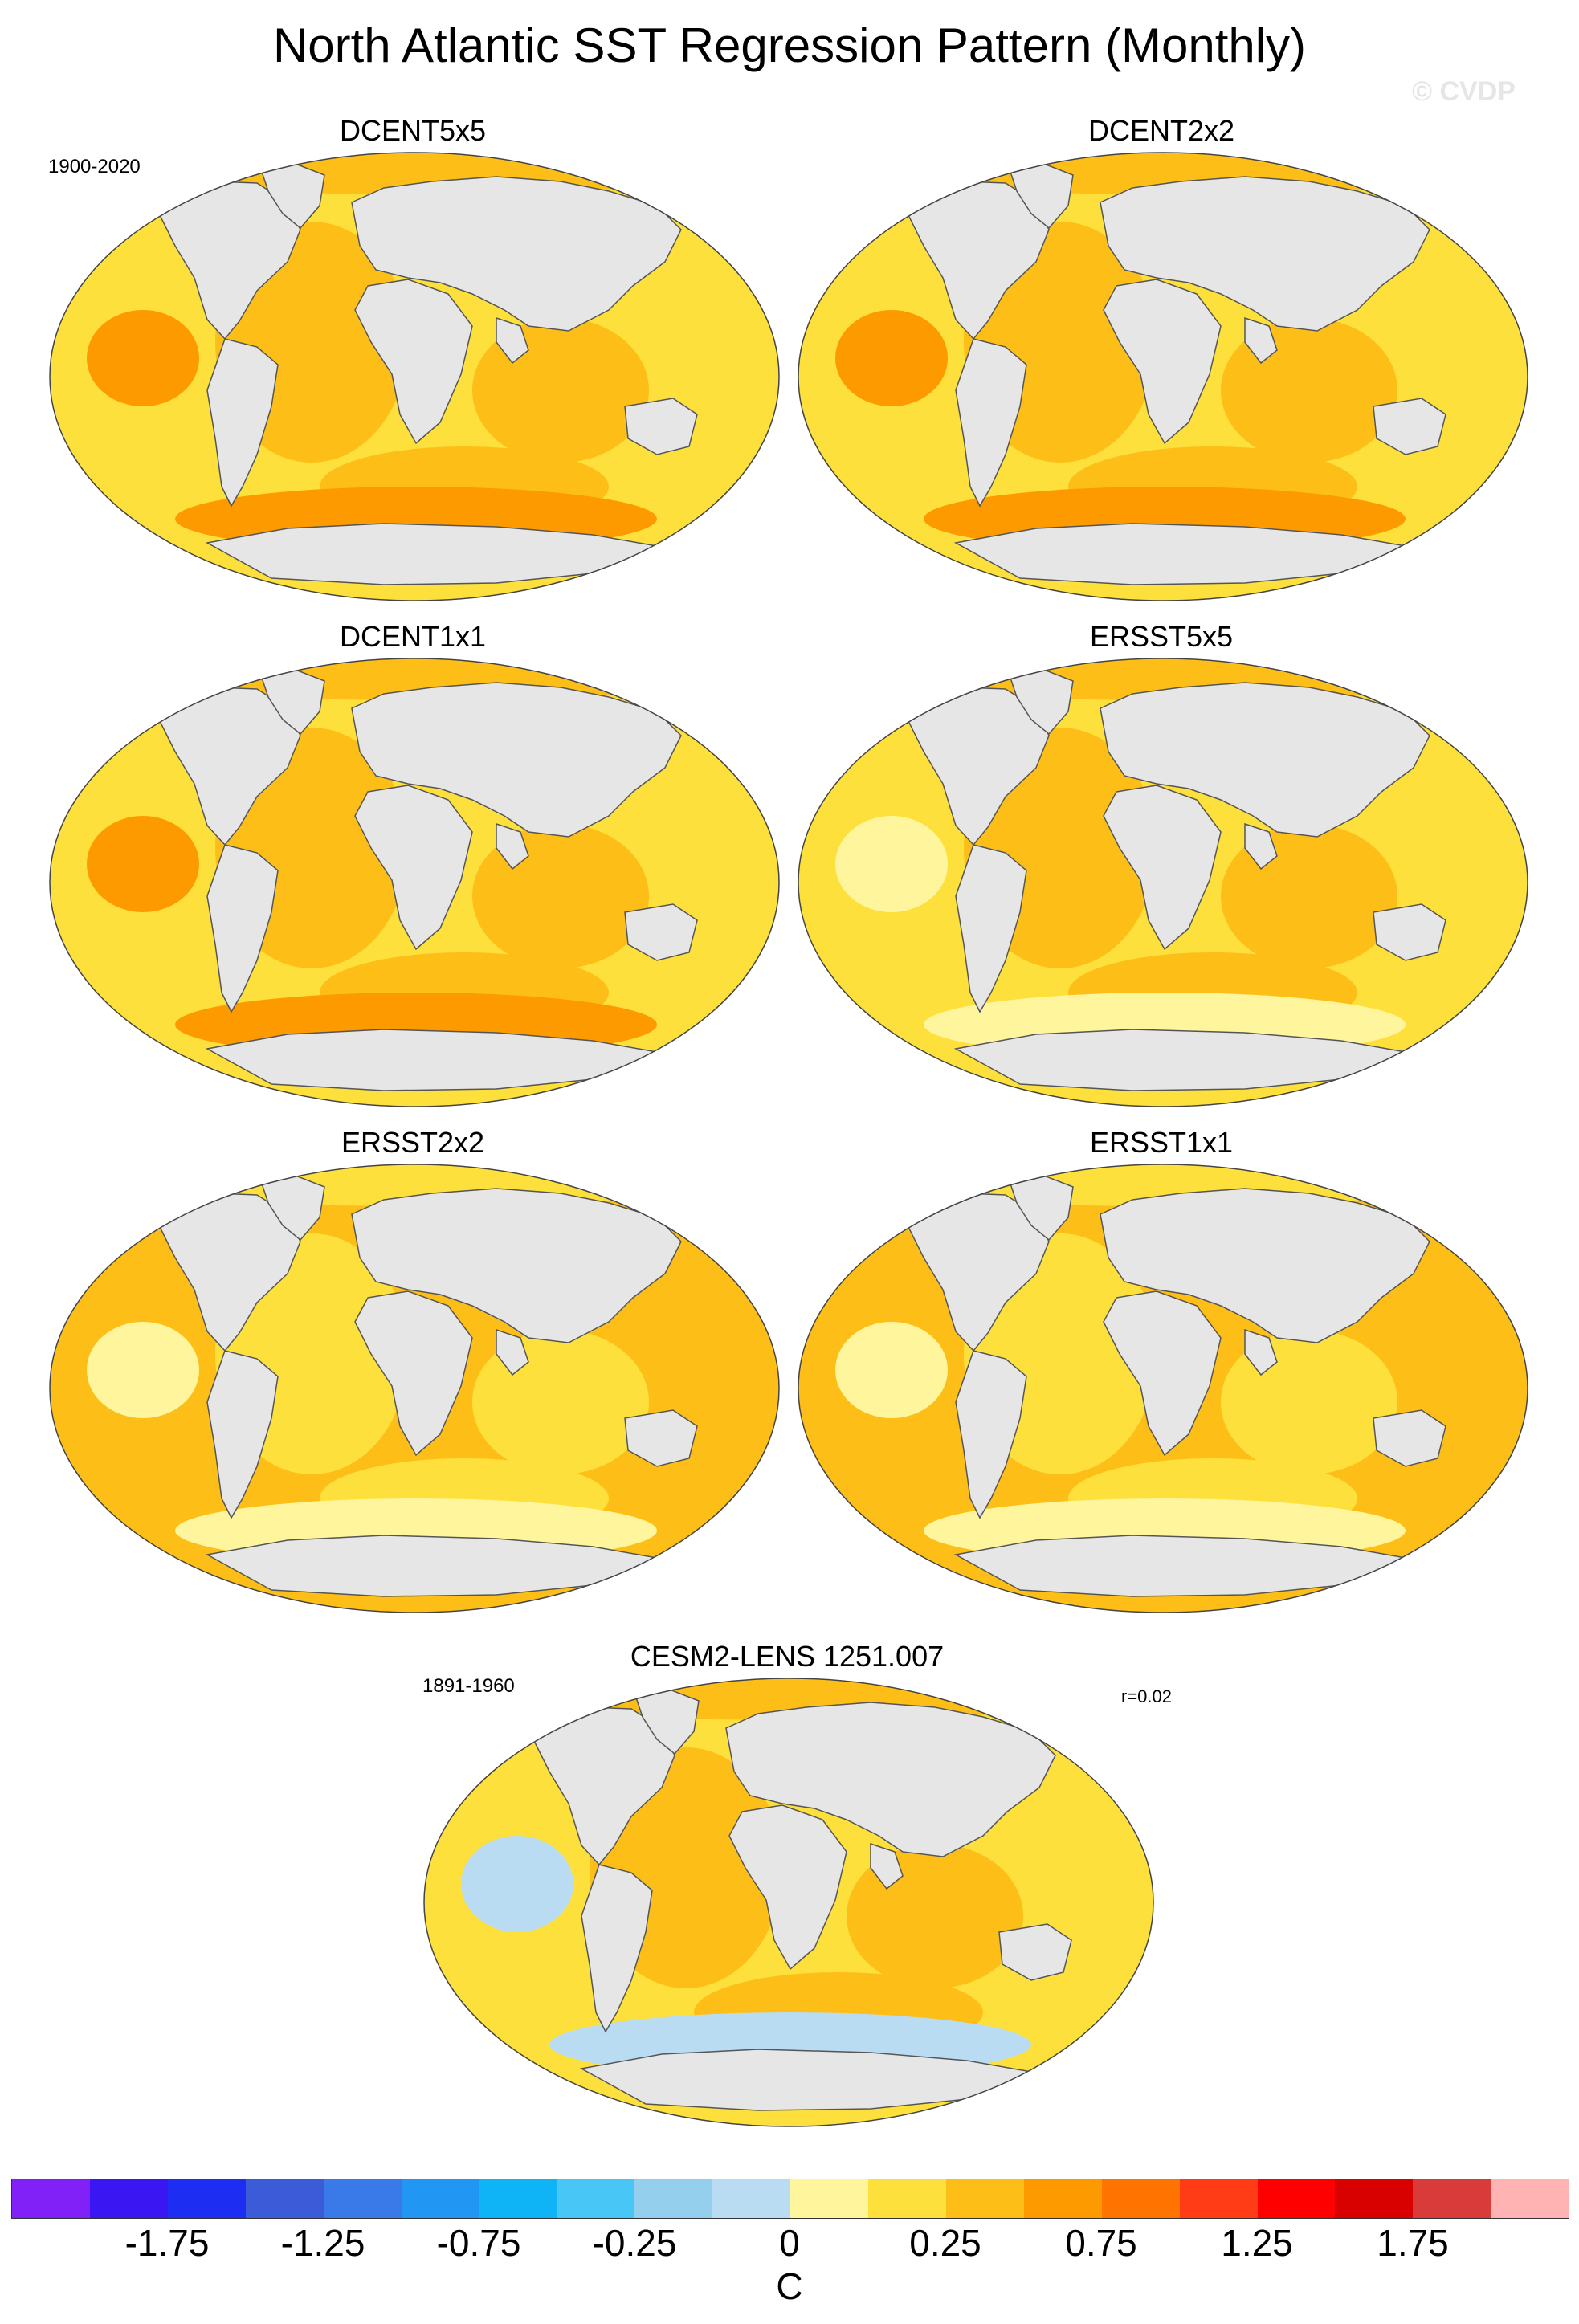 The image size is (1579, 2324). I want to click on map-ersst5x5, so click(1163, 883).